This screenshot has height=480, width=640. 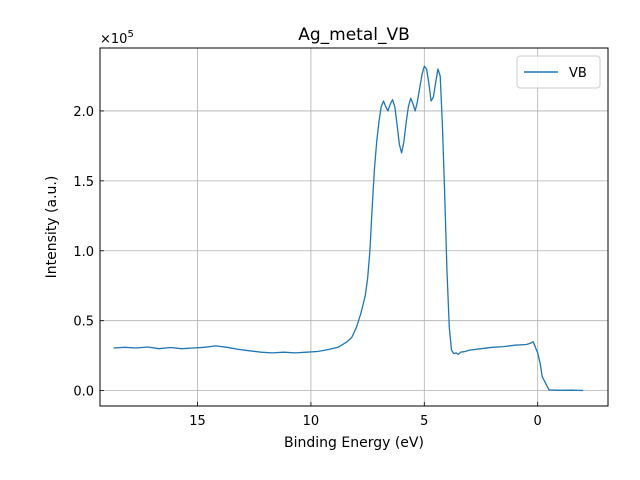 I want to click on x-axis-label: Binding Energy (eV), so click(x=354, y=443).